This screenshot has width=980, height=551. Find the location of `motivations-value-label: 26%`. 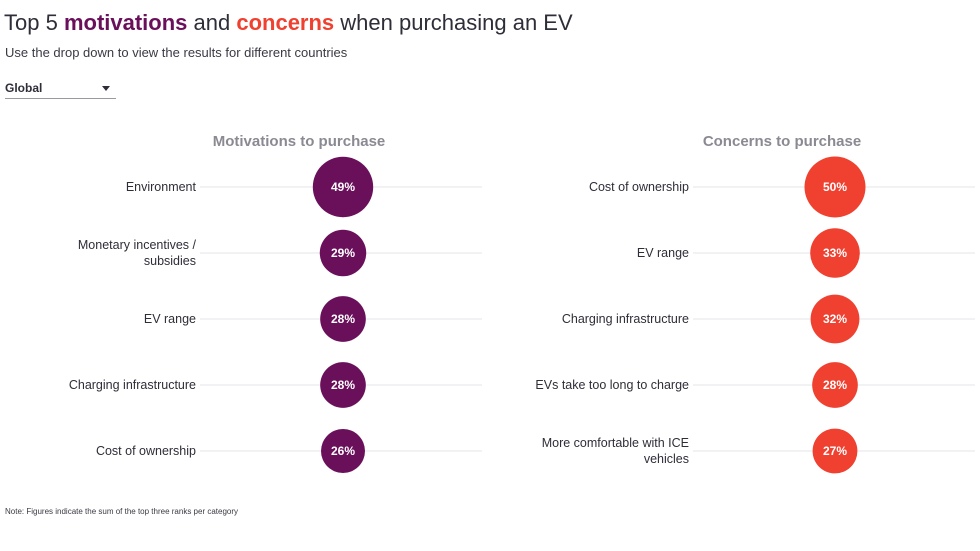

motivations-value-label: 26% is located at coordinates (343, 451).